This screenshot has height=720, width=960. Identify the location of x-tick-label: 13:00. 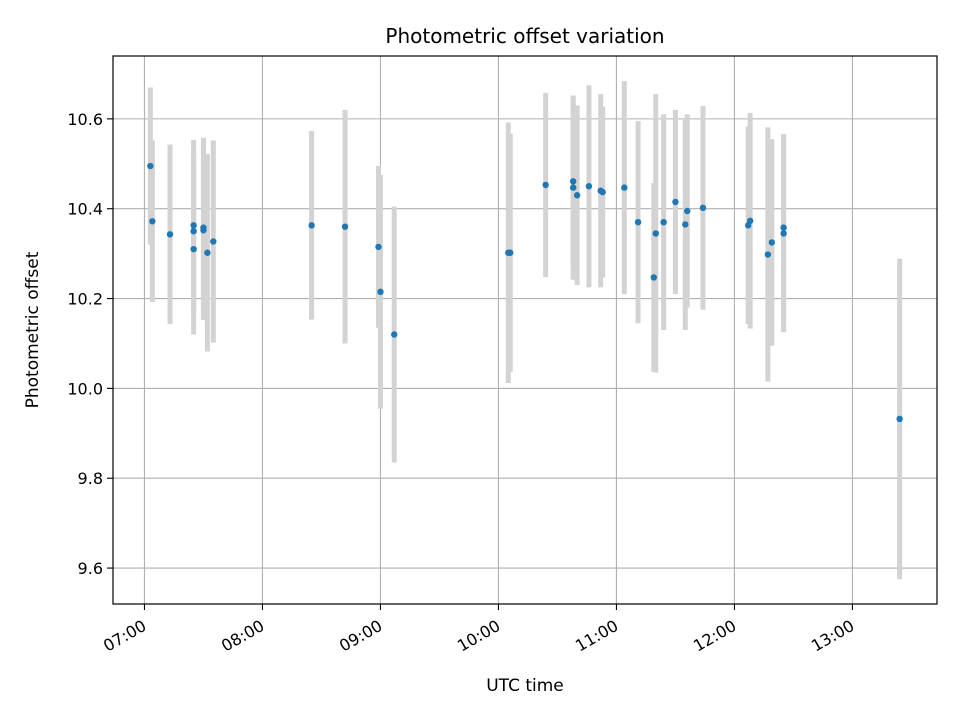
(832, 636).